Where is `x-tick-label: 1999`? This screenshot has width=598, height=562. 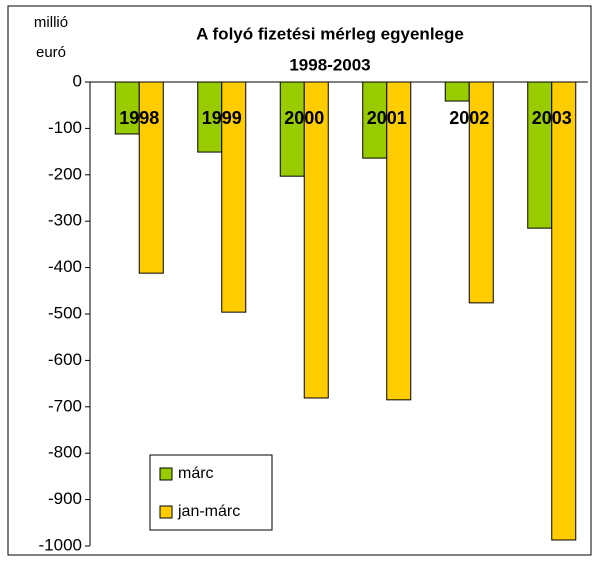 x-tick-label: 1999 is located at coordinates (222, 118).